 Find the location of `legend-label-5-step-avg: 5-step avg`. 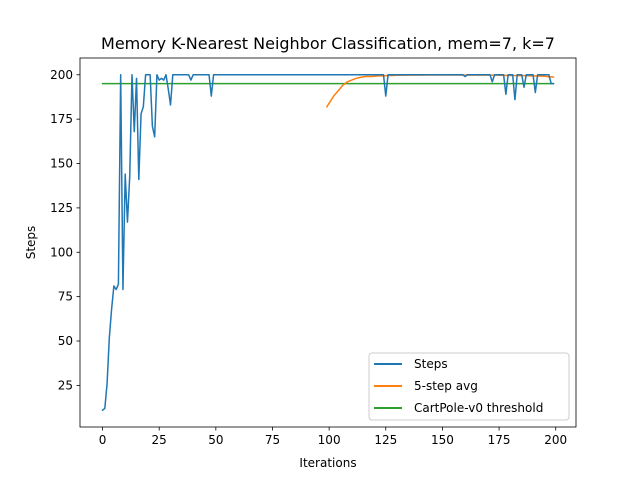

legend-label-5-step-avg: 5-step avg is located at coordinates (446, 386).